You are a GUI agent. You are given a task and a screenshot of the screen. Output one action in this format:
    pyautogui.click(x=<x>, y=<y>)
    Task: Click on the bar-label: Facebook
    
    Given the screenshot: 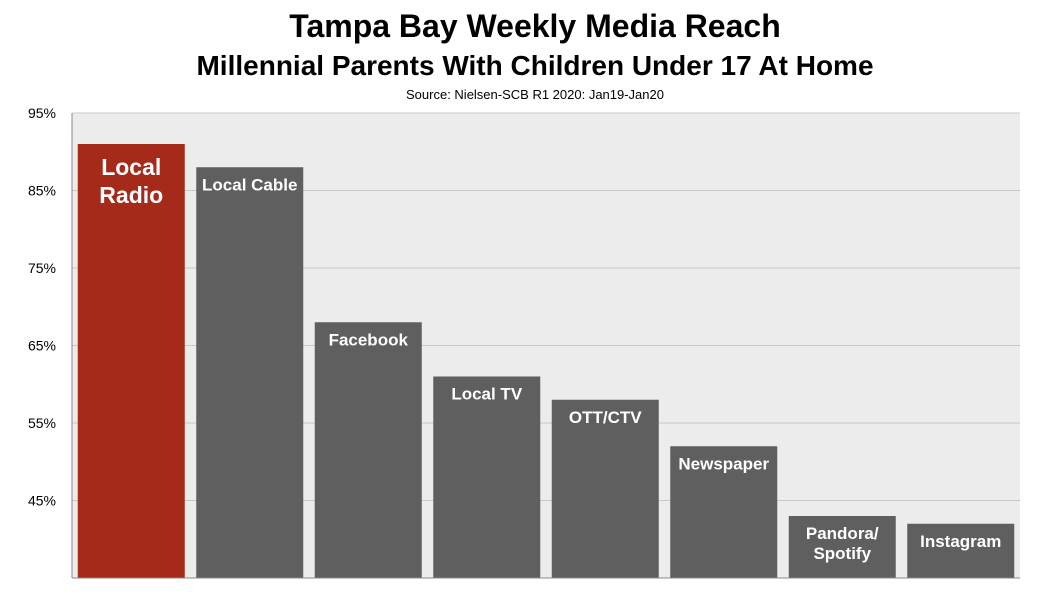 What is the action you would take?
    pyautogui.click(x=369, y=339)
    